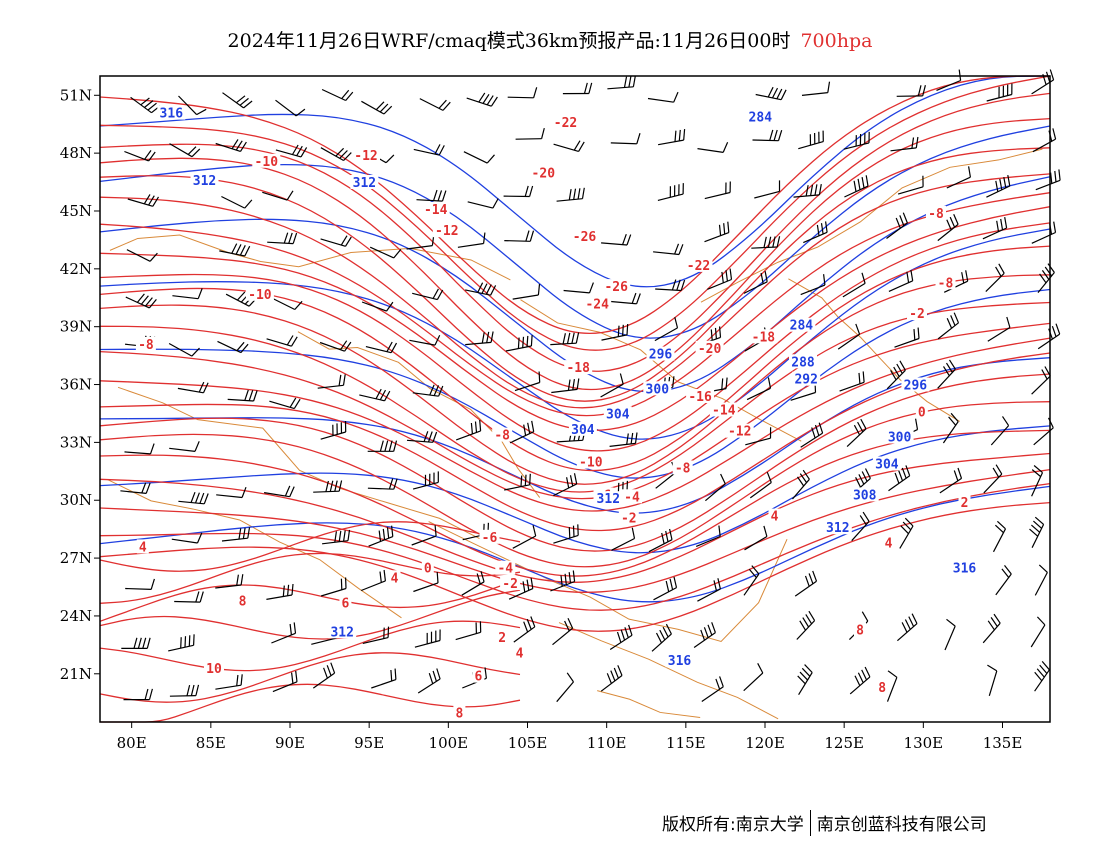 The width and height of the screenshot is (1100, 850). I want to click on temperature-label: 2, so click(965, 503).